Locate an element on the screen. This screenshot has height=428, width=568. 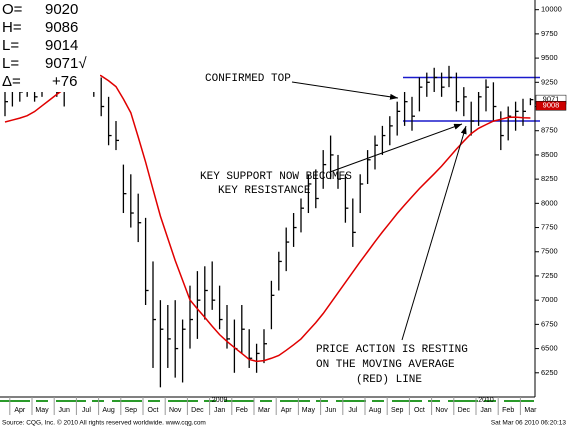
quote-label: H= is located at coordinates (12, 27).